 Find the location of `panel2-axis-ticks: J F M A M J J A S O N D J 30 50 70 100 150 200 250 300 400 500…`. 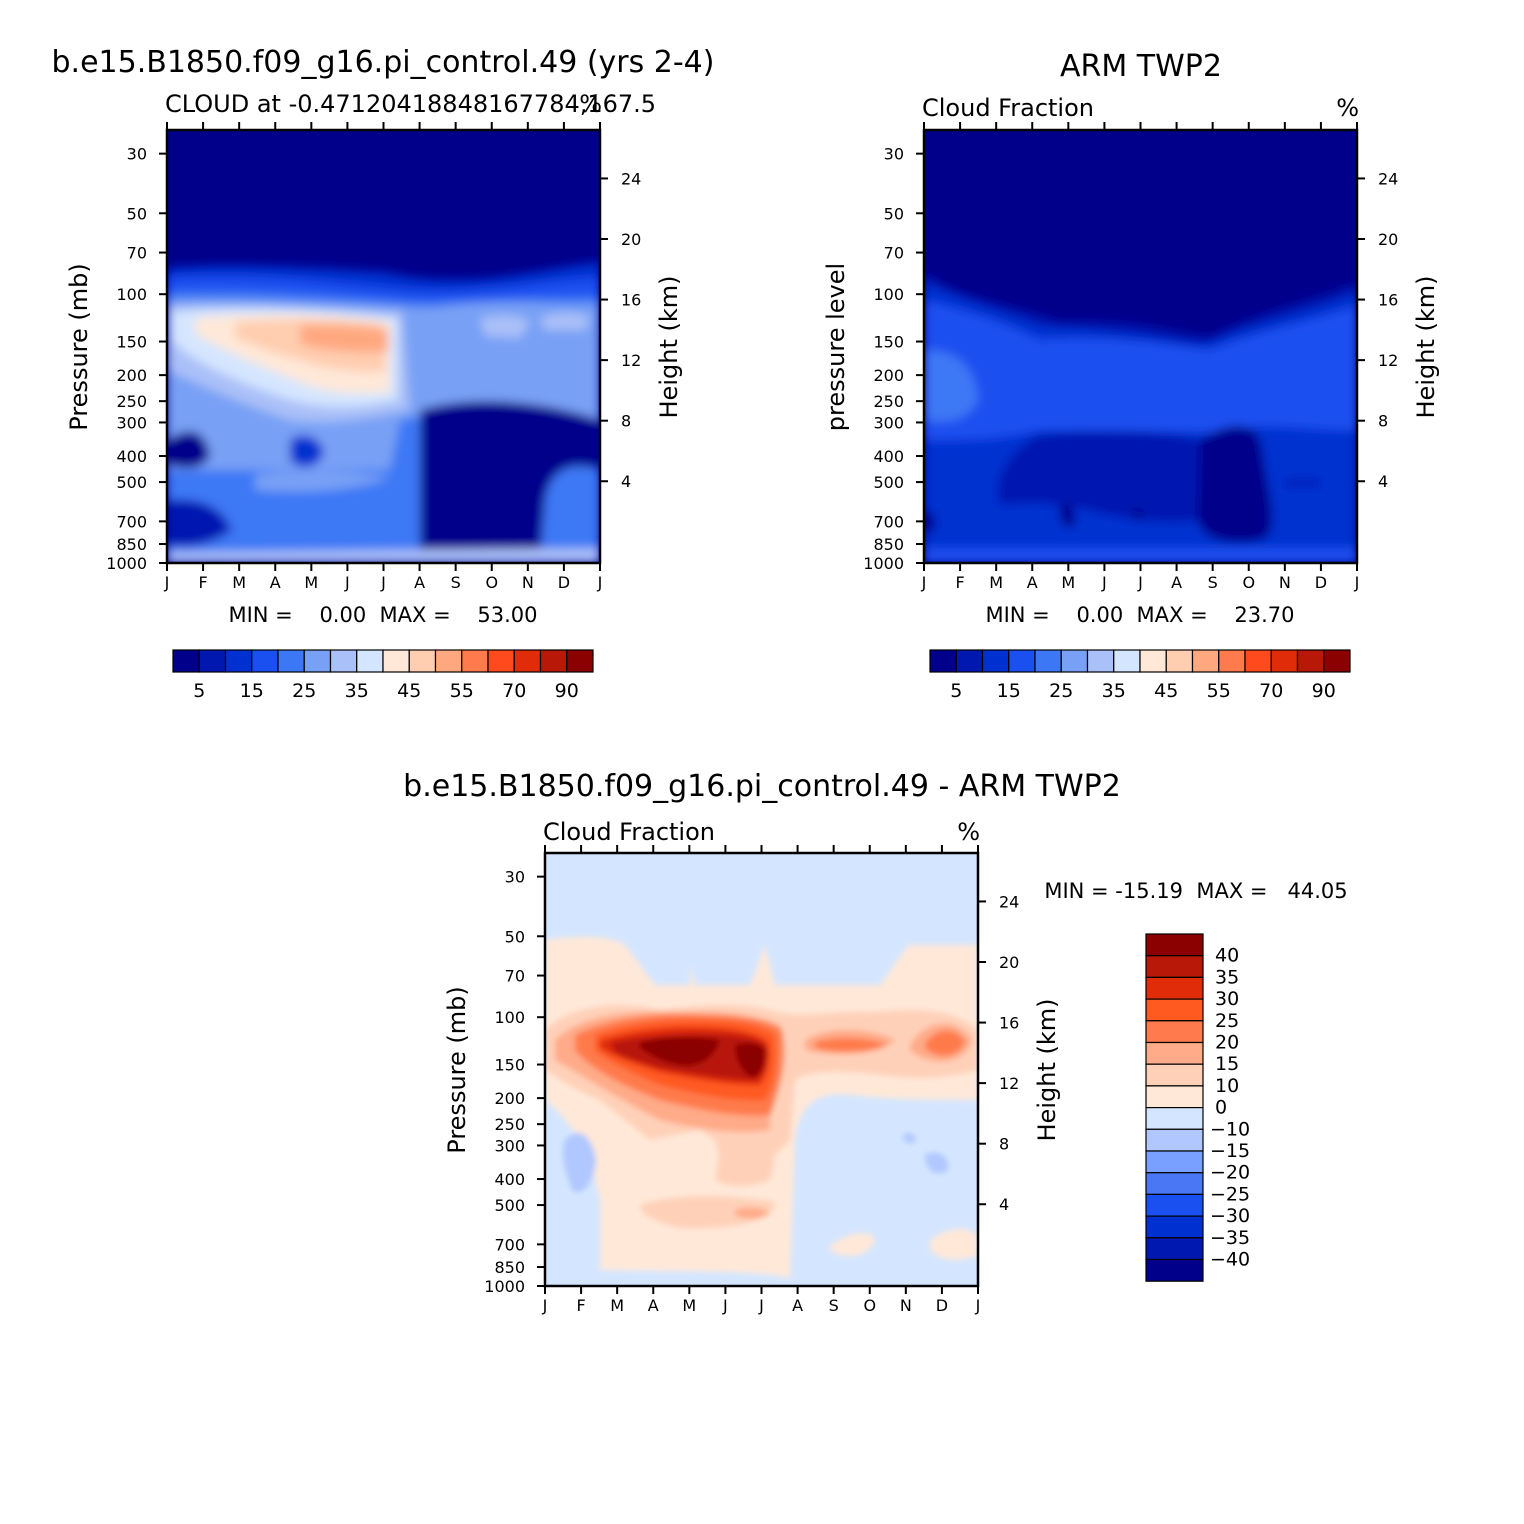

panel2-axis-ticks: J F M A M J J A S O N D J 30 50 70 100 150 200 250 300 400 500… is located at coordinates (1130, 357).